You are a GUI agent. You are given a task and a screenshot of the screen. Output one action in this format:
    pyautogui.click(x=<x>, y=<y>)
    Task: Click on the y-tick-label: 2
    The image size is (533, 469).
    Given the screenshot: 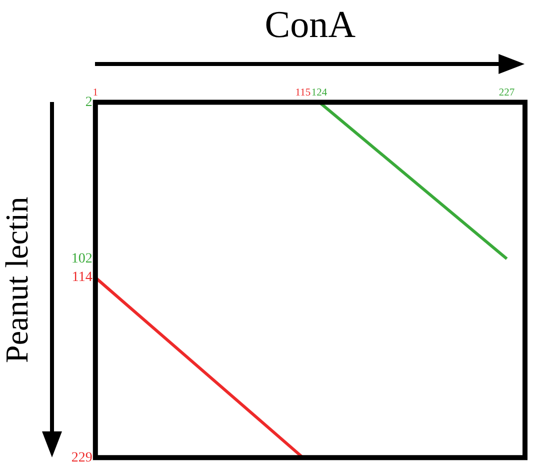 What is the action you would take?
    pyautogui.click(x=88, y=102)
    